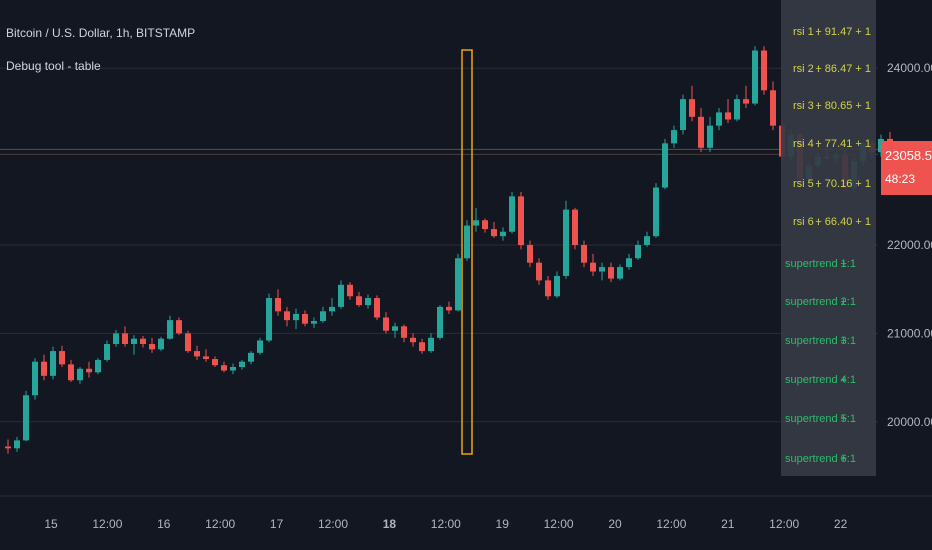  What do you see at coordinates (806, 184) in the screenshot?
I see `rsi-label: rsi 5 :` at bounding box center [806, 184].